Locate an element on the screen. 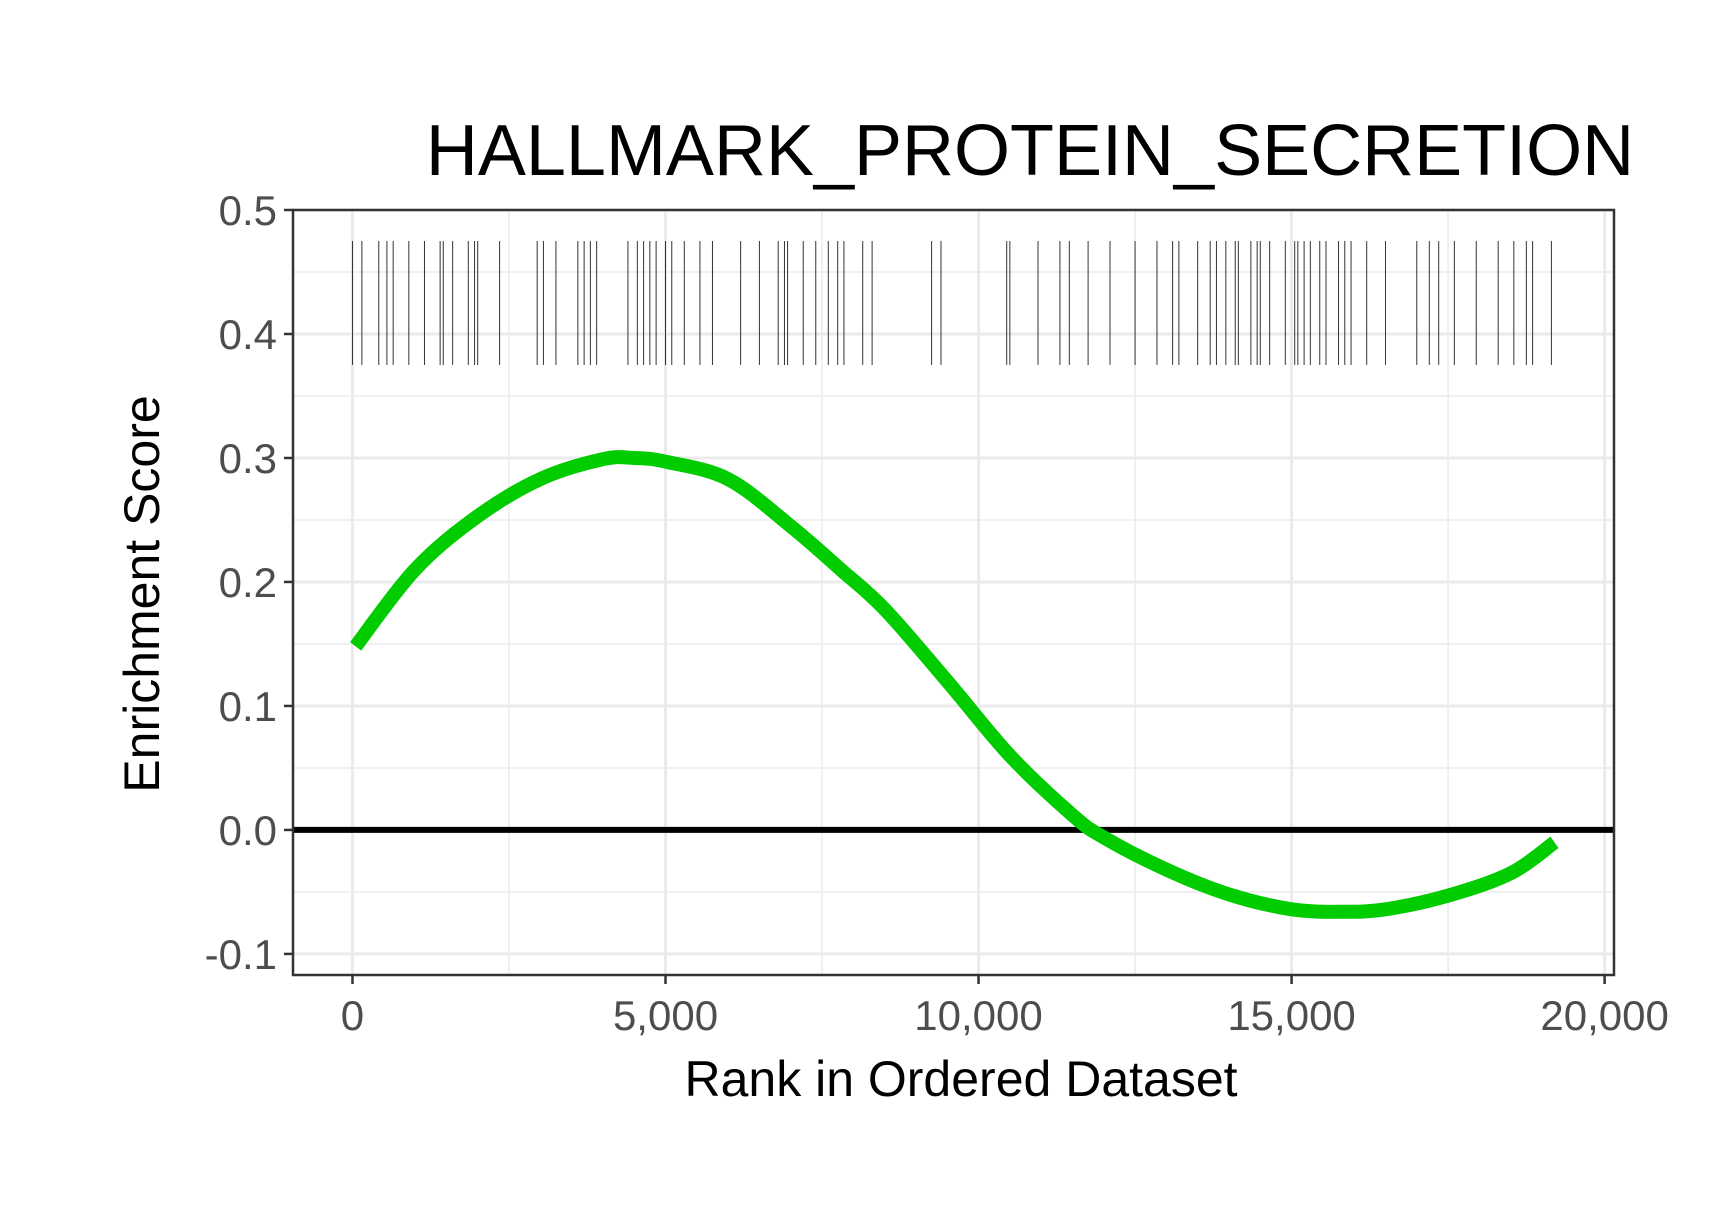 The image size is (1725, 1221). y-tick-label: 0.1 is located at coordinates (248, 706).